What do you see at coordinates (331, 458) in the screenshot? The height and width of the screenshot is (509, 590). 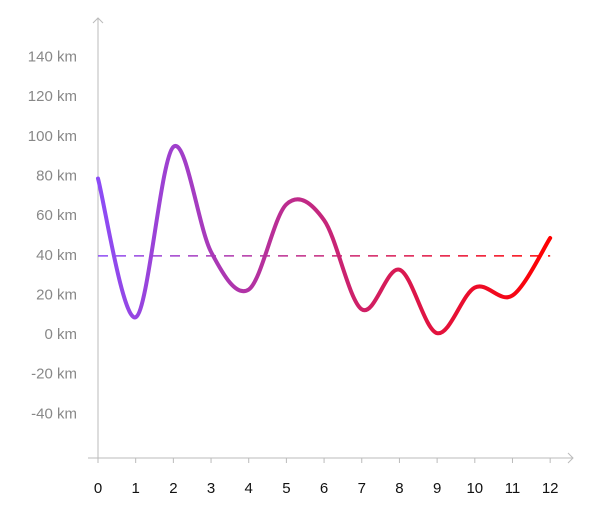 I see `x-axis` at bounding box center [331, 458].